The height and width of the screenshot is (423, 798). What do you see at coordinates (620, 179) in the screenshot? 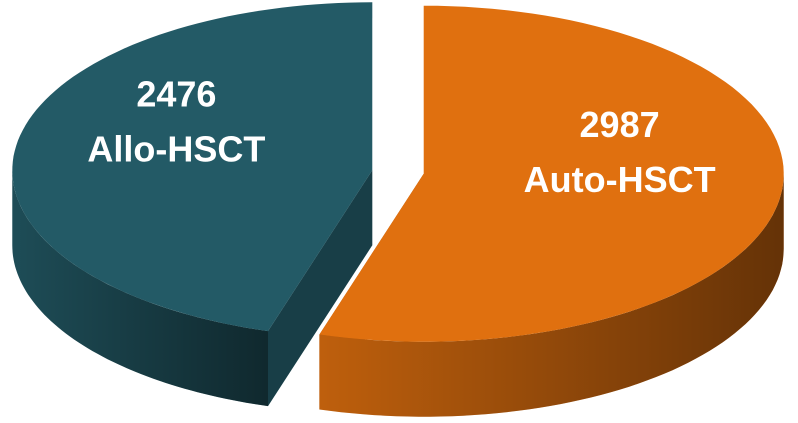
I see `slice-category-label: Auto-HSCT` at bounding box center [620, 179].